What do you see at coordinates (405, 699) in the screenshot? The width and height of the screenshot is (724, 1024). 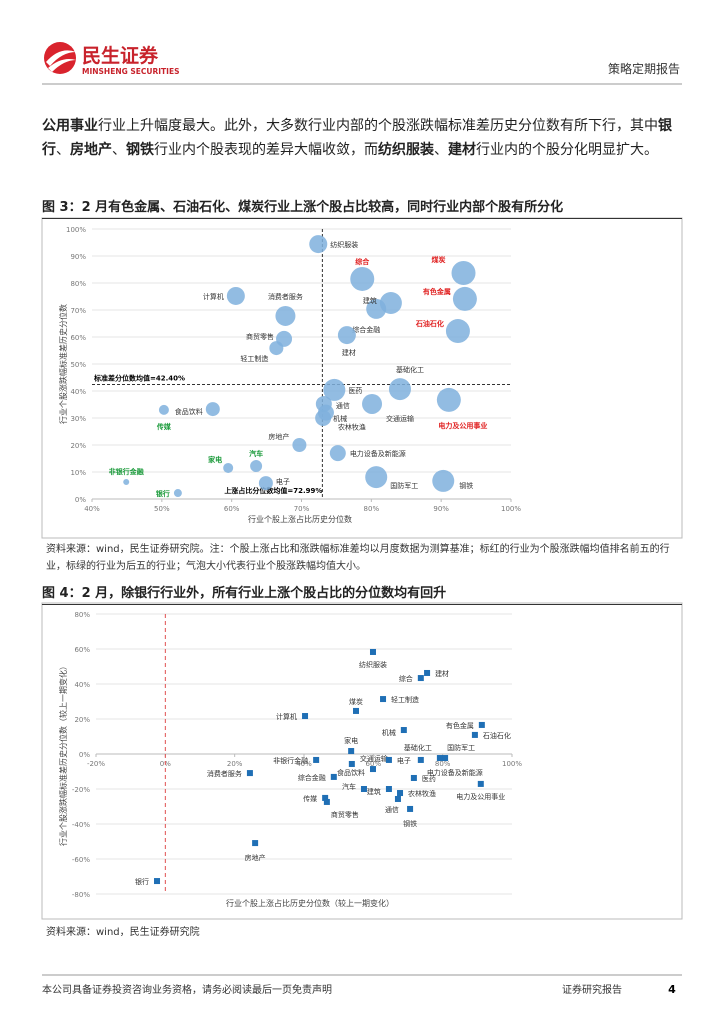 I see `point-label: 轻工制造` at bounding box center [405, 699].